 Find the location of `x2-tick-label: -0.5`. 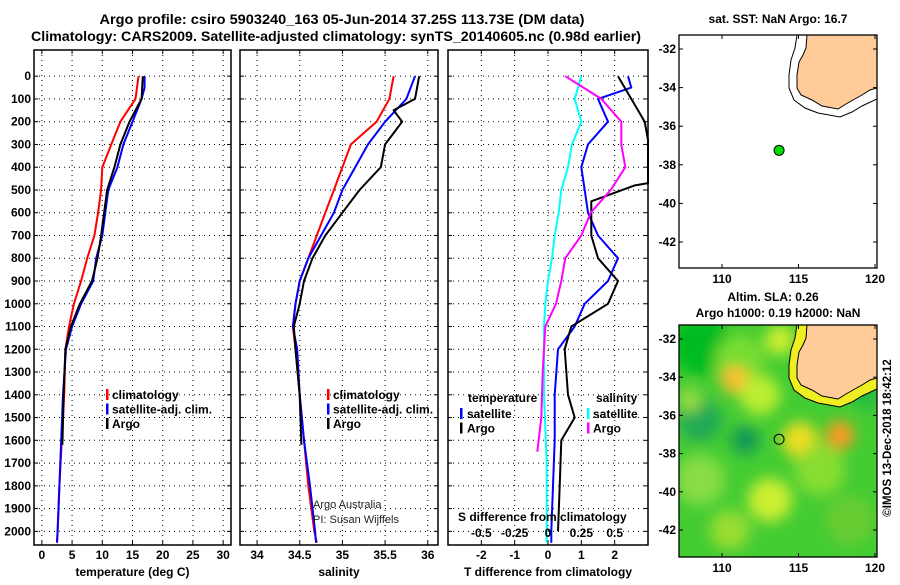

x2-tick-label: -0.5 is located at coordinates (481, 533).